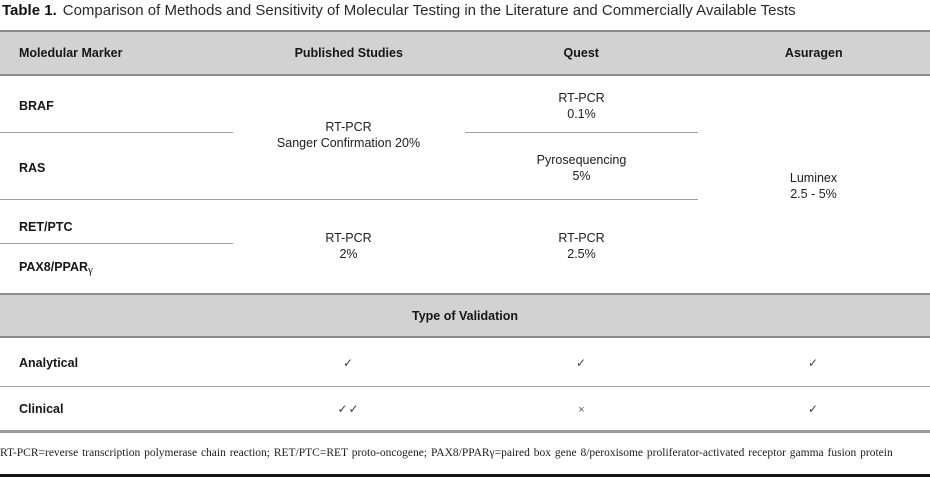 The height and width of the screenshot is (478, 930). What do you see at coordinates (71, 53) in the screenshot?
I see `column-header-molecular-marker: Moledular Marker` at bounding box center [71, 53].